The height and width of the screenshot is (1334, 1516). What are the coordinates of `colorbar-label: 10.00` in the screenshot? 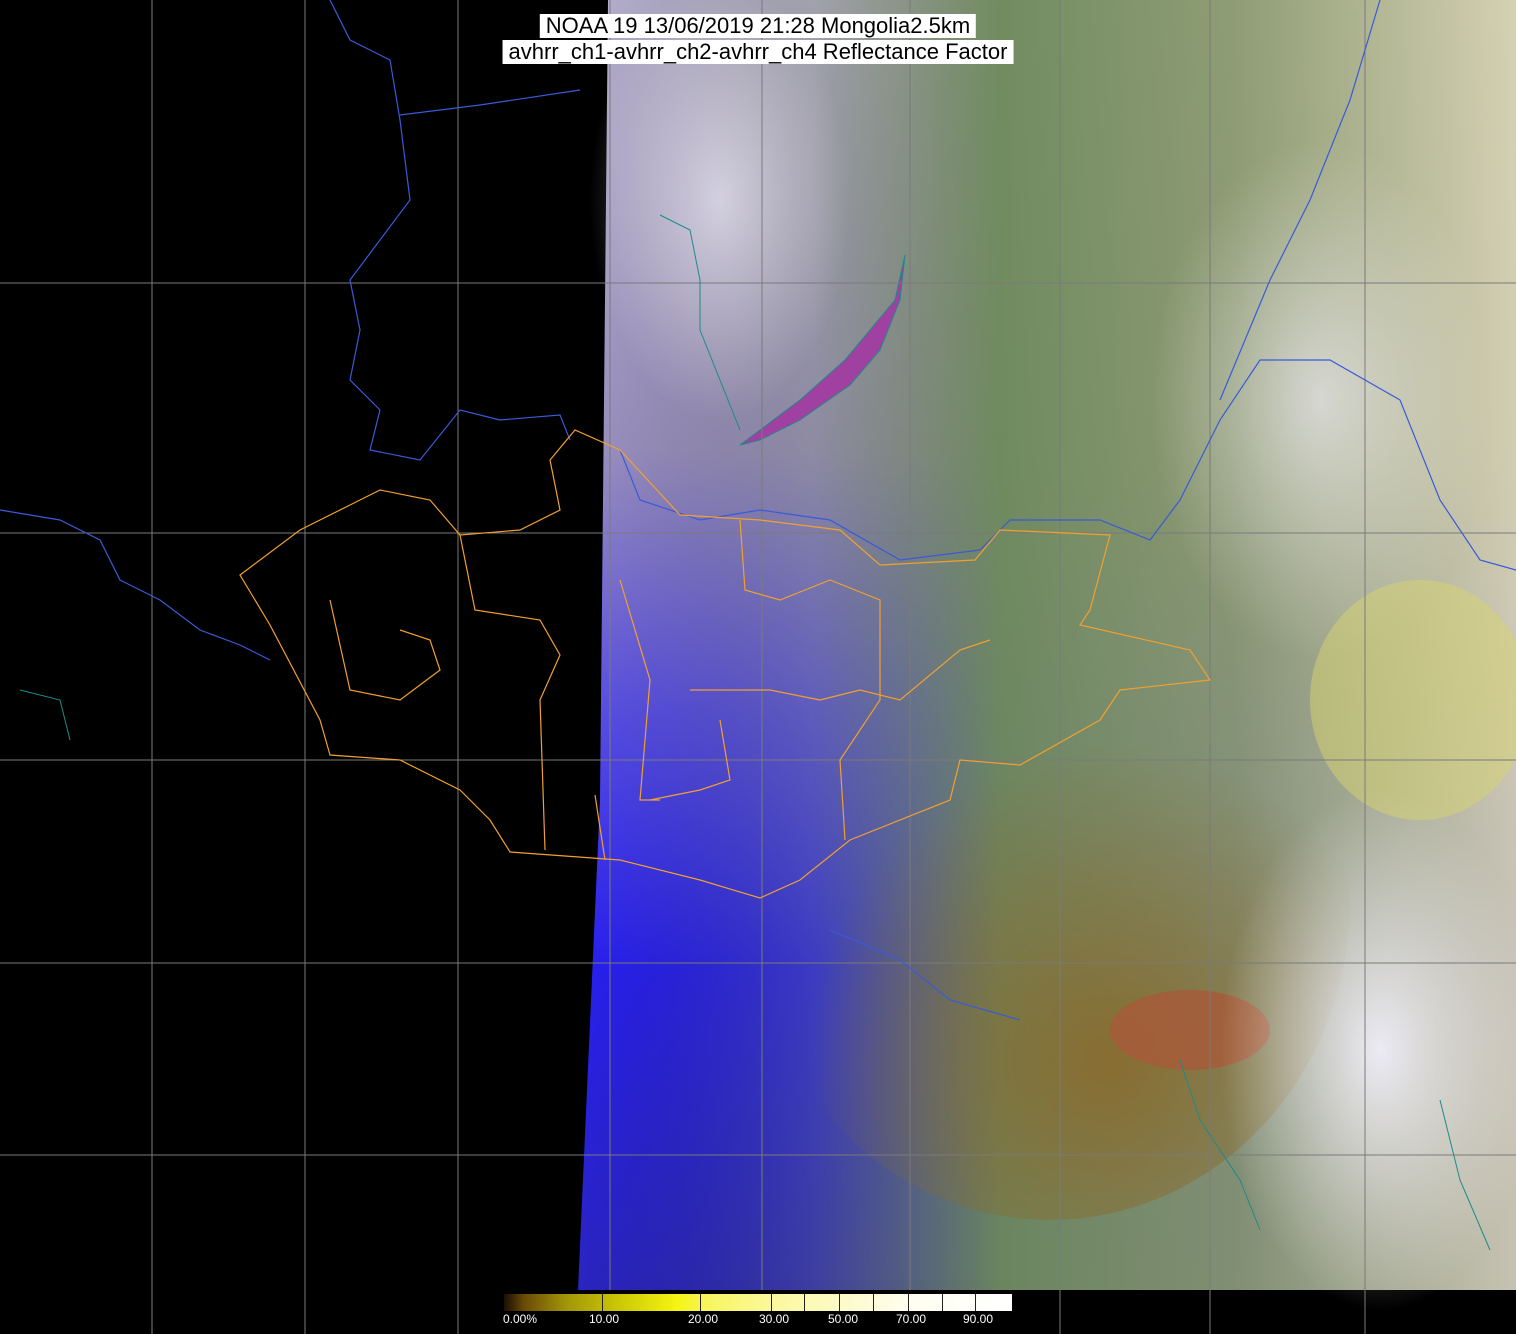 It's located at (604, 1319).